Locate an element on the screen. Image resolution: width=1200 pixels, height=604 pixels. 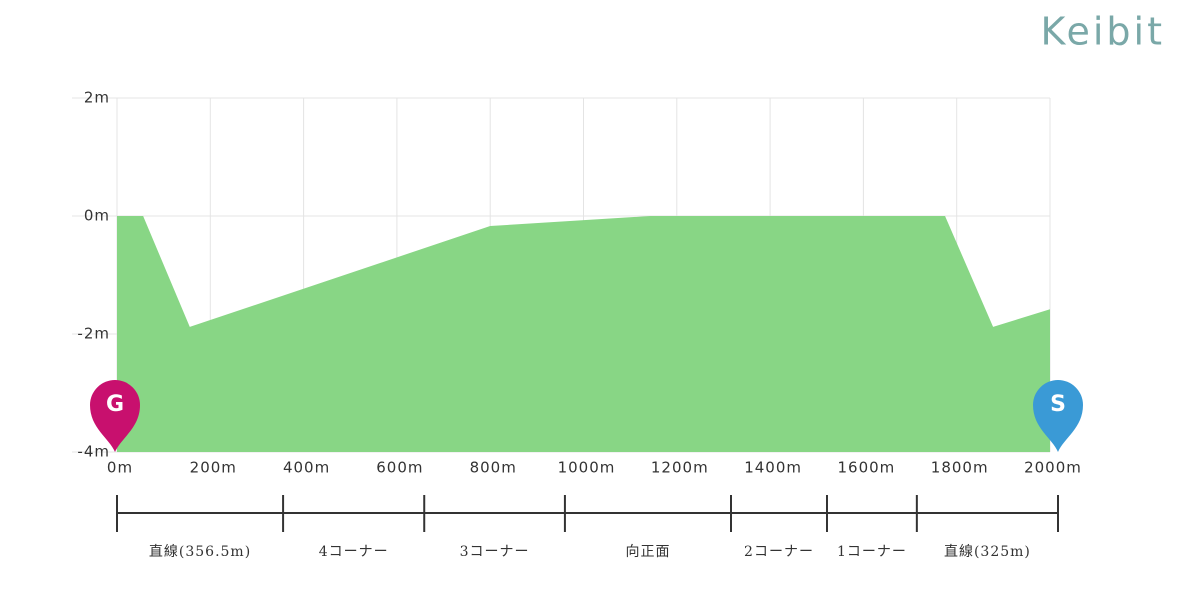
x-tick-label: 1400m is located at coordinates (773, 468).